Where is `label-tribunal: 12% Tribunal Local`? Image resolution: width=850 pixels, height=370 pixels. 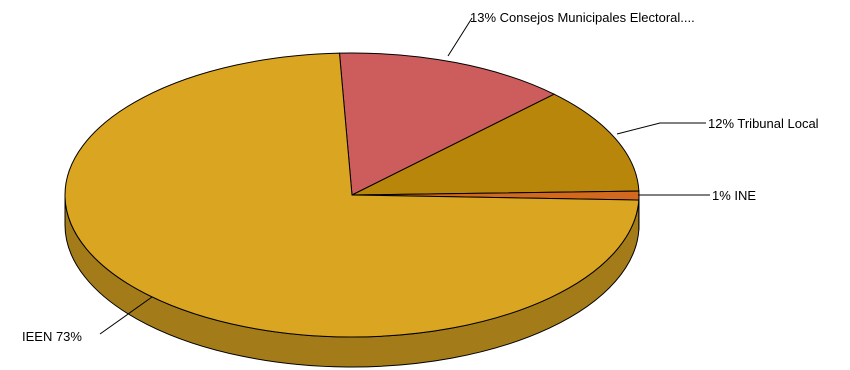 label-tribunal: 12% Tribunal Local is located at coordinates (763, 123).